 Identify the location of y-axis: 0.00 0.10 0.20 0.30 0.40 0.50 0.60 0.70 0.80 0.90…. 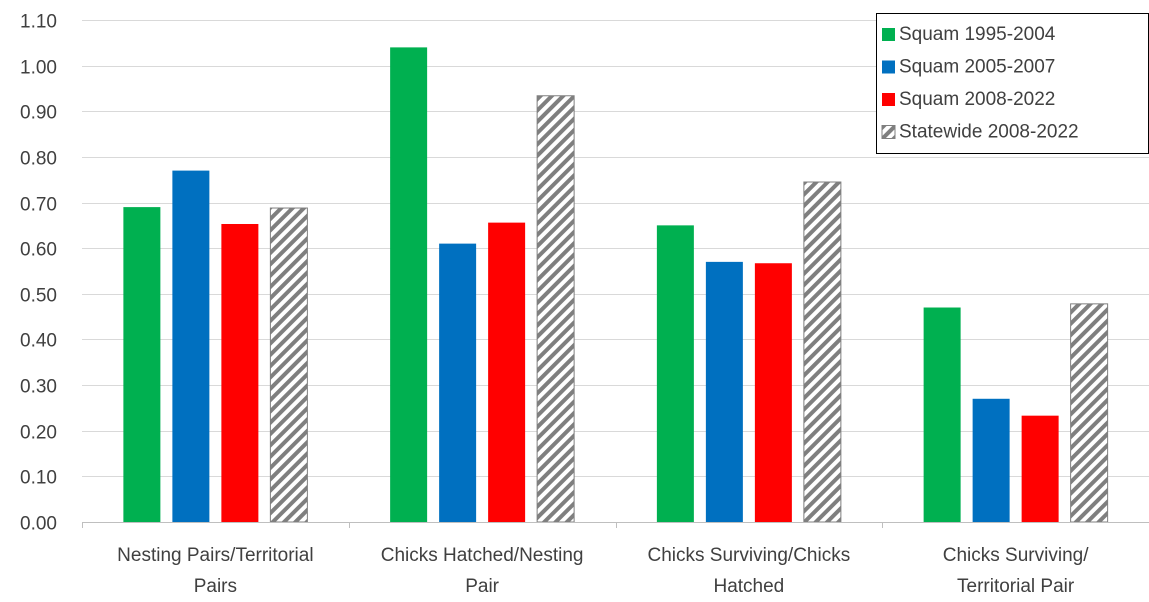
(38, 273).